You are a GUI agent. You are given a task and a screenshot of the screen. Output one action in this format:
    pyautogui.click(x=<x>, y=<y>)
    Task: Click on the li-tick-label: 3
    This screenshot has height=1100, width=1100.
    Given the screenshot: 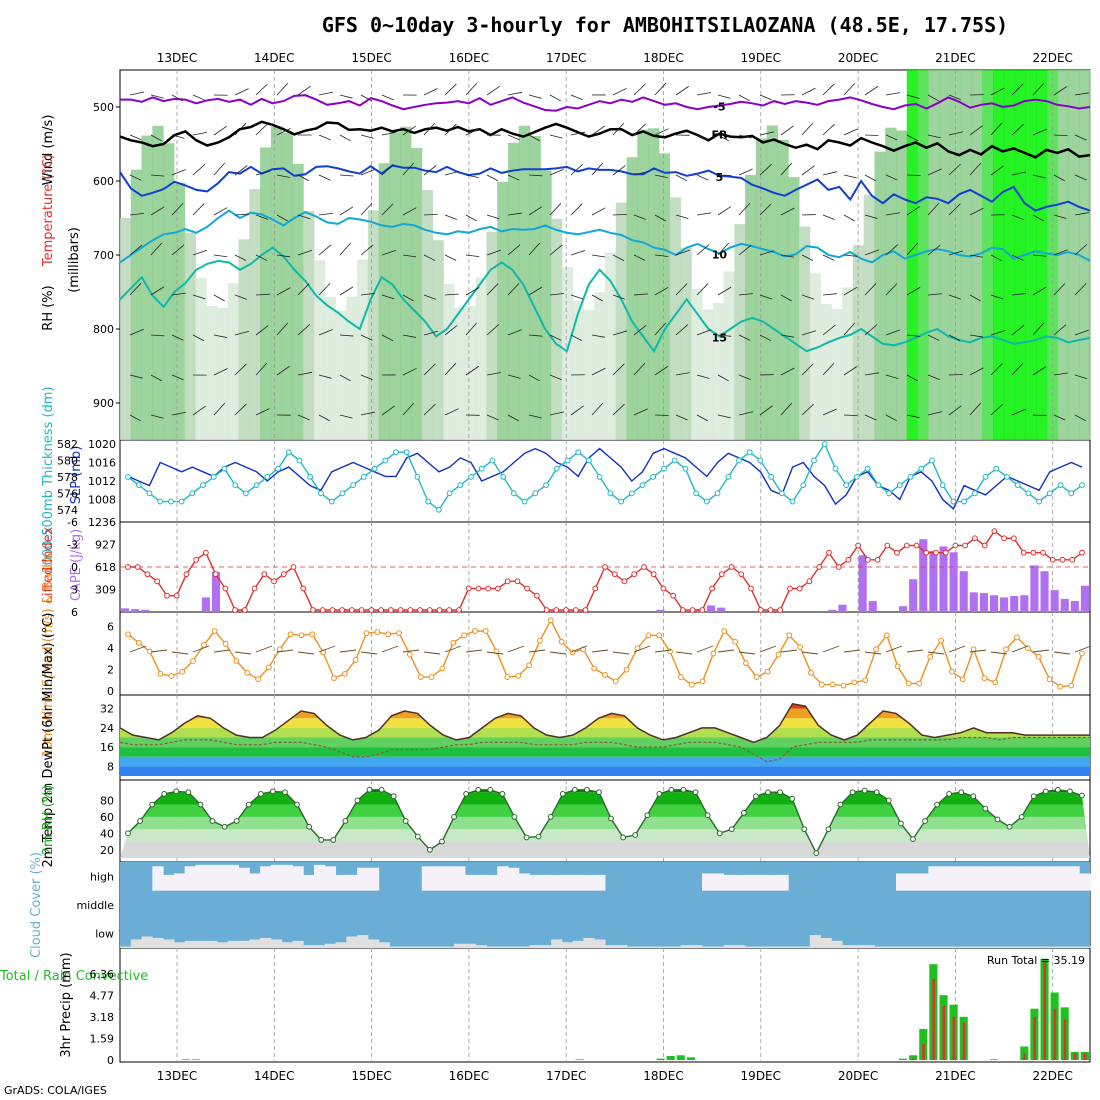 What is the action you would take?
    pyautogui.click(x=74, y=590)
    